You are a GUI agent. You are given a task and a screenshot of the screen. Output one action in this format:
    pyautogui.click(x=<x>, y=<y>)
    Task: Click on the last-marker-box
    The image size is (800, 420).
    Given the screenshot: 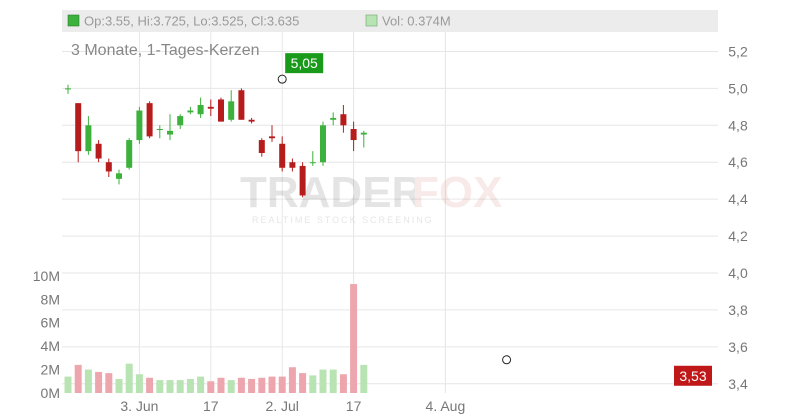 What is the action you would take?
    pyautogui.click(x=693, y=375)
    